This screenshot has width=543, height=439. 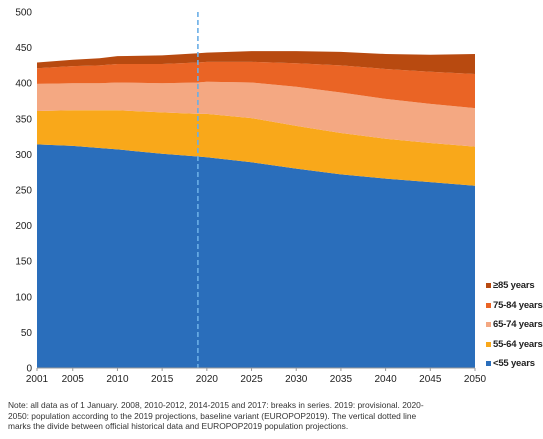 What do you see at coordinates (296, 379) in the screenshot?
I see `x-tick-label: 2030` at bounding box center [296, 379].